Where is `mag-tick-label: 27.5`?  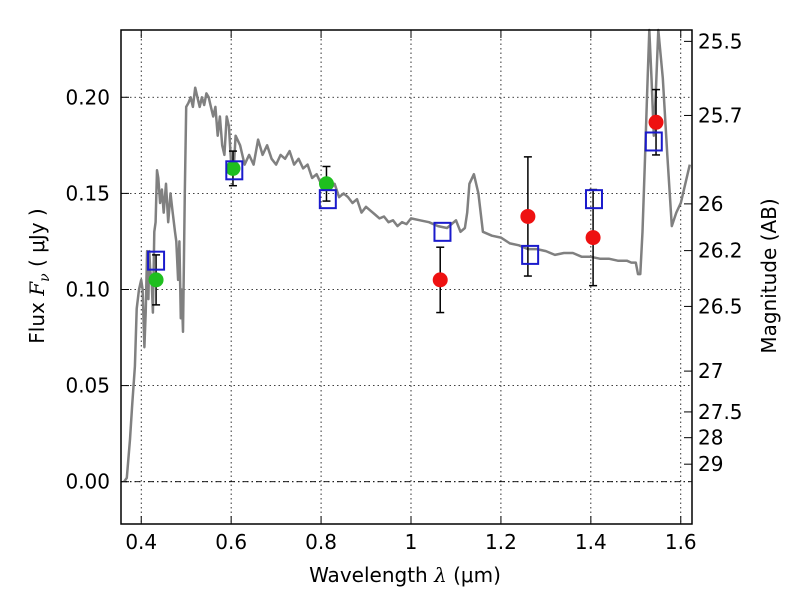
mag-tick-label: 27.5 is located at coordinates (720, 412).